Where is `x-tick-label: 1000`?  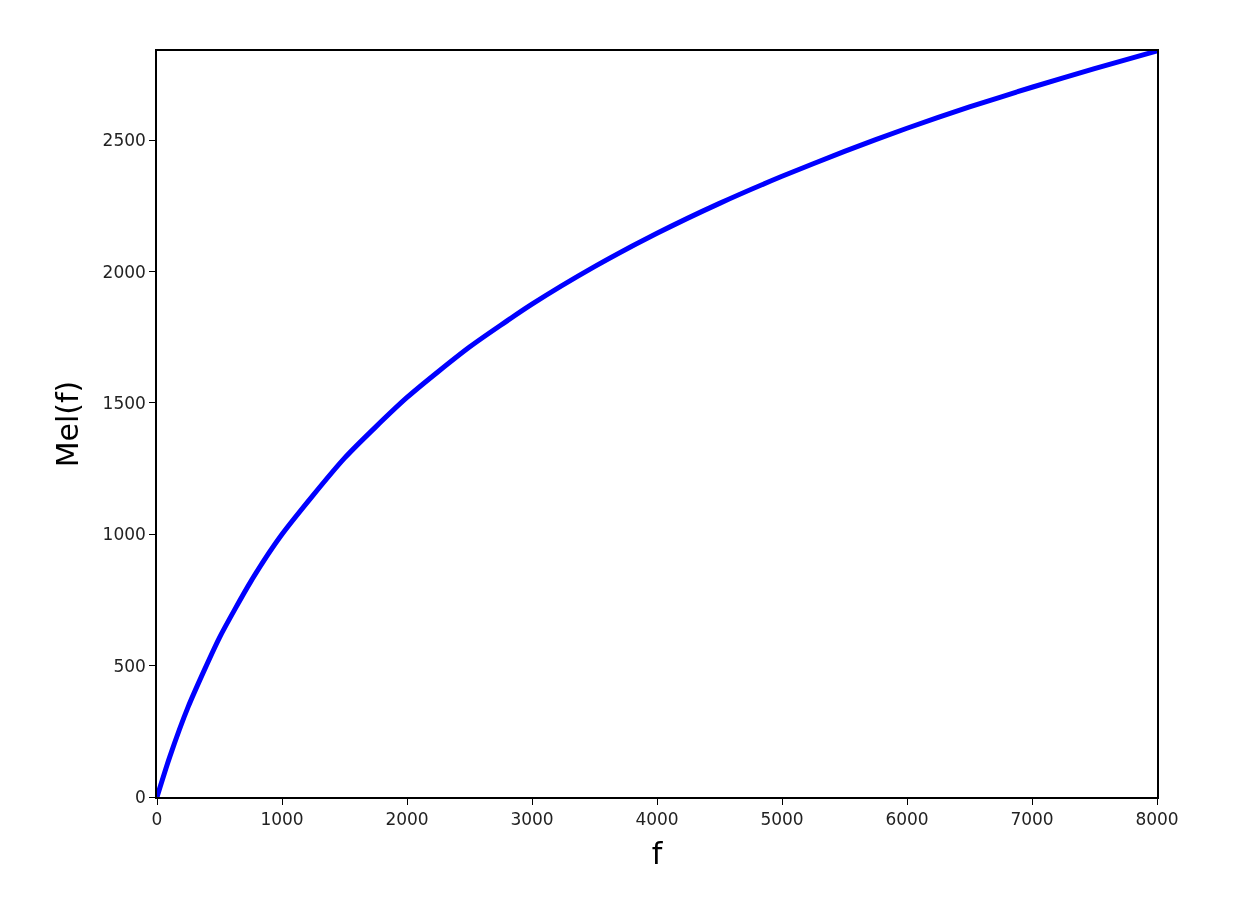
x-tick-label: 1000 is located at coordinates (282, 819).